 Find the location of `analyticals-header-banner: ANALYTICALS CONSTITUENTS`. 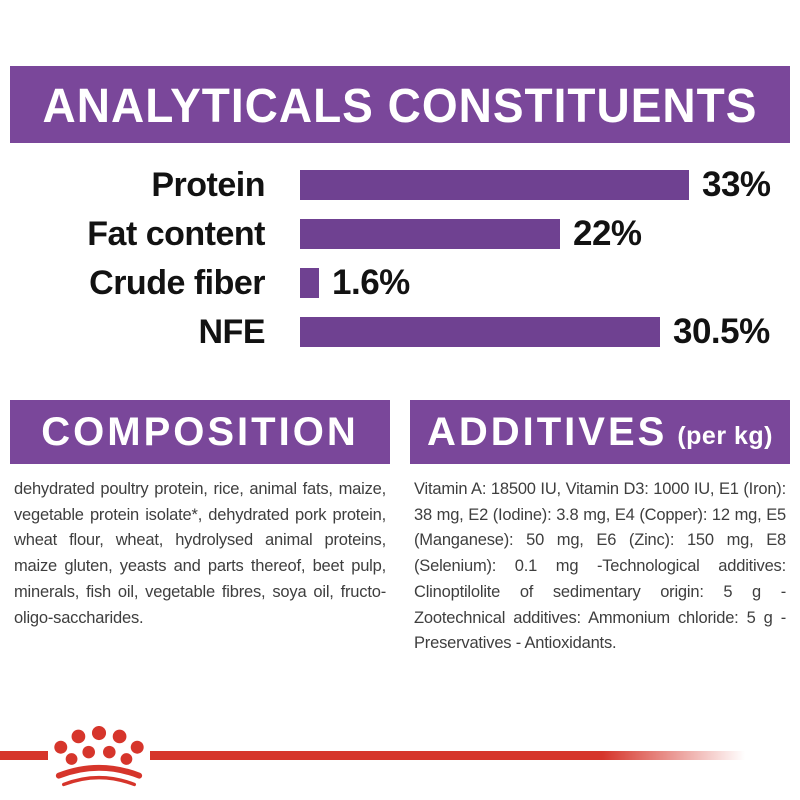

analyticals-header-banner: ANALYTICALS CONSTITUENTS is located at coordinates (400, 104).